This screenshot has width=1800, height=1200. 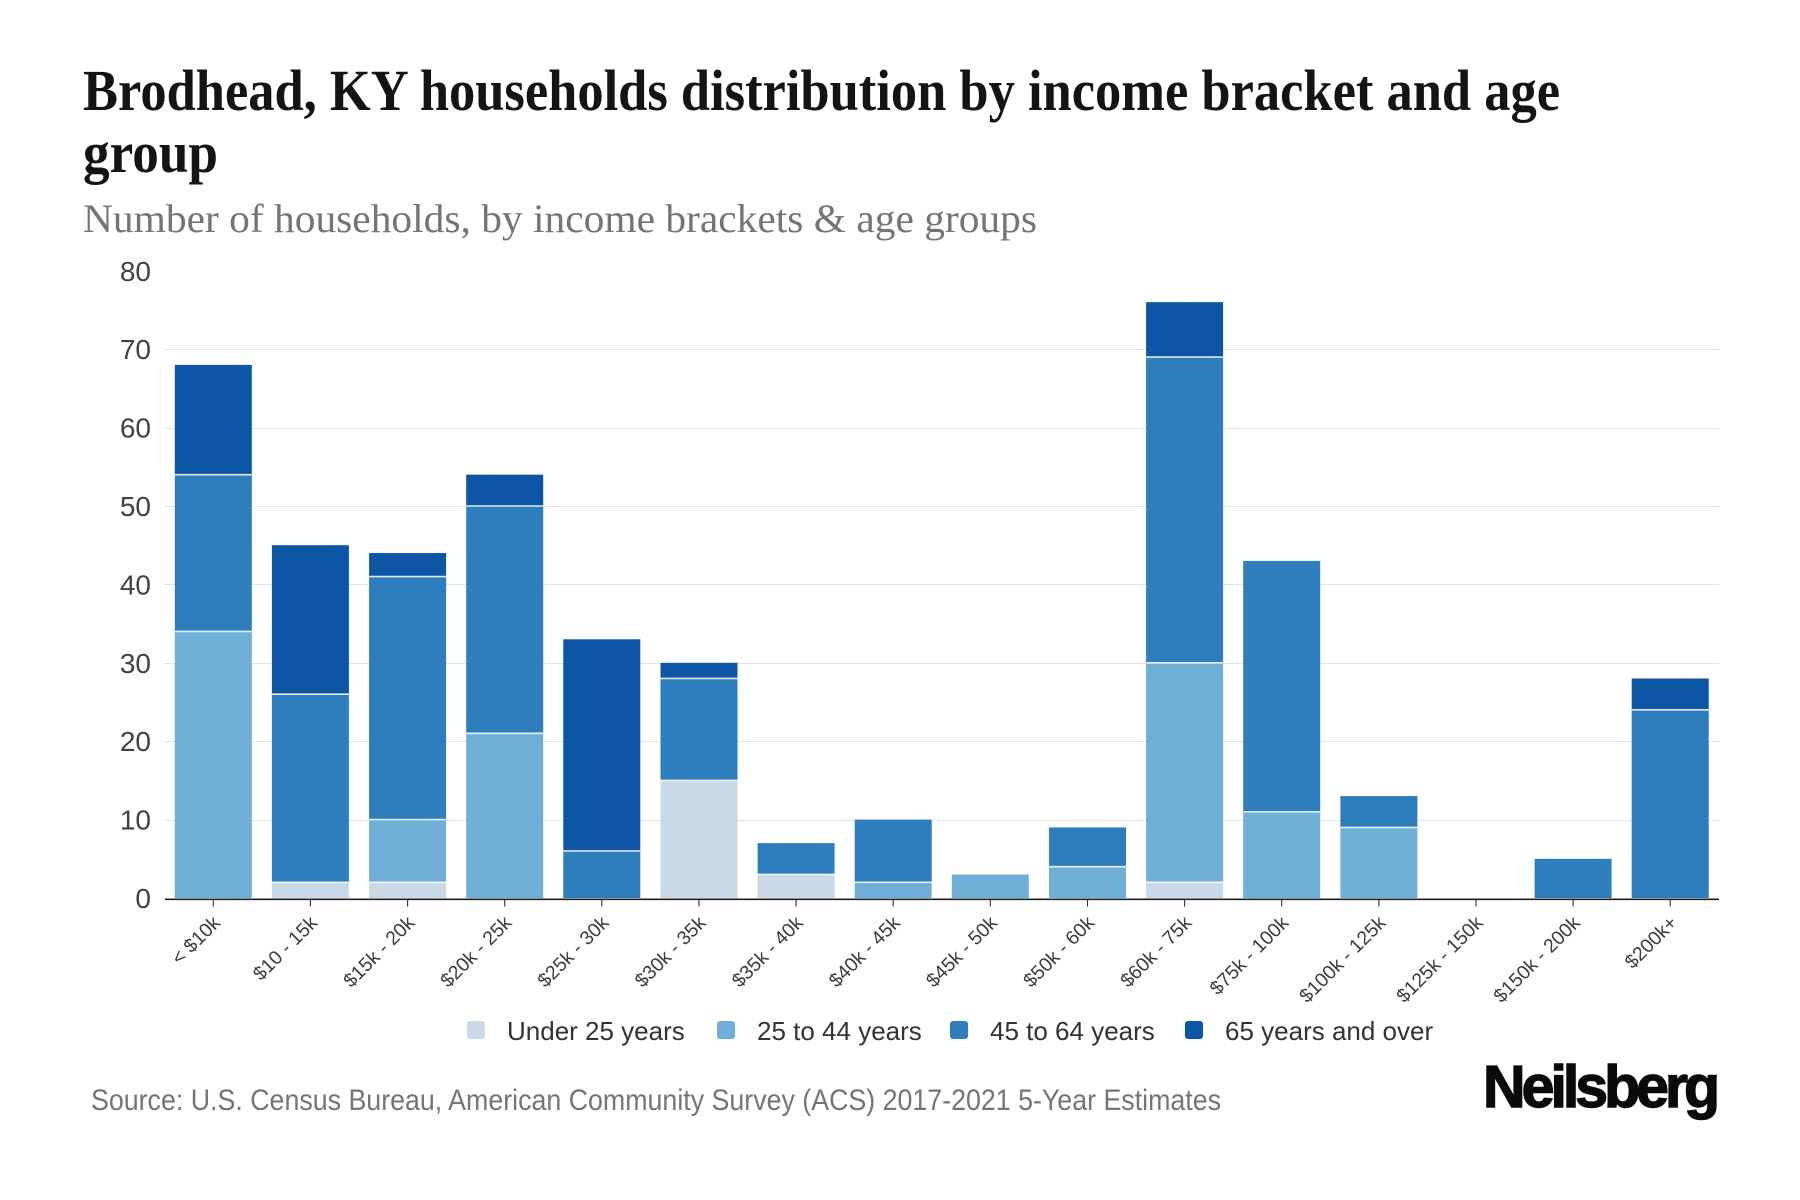 What do you see at coordinates (196, 941) in the screenshot?
I see `svg-text: < $10k` at bounding box center [196, 941].